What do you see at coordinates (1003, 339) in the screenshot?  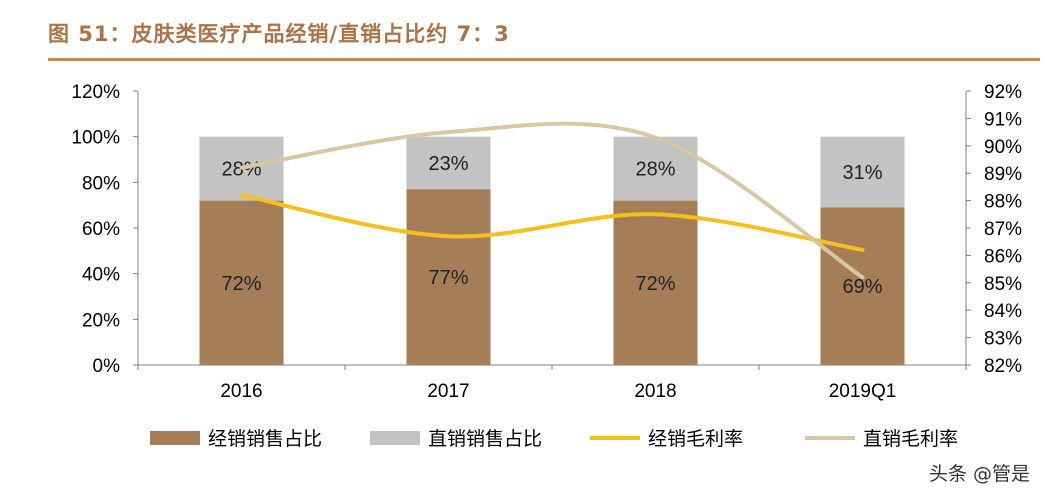 I see `y-right-tick-label: 83%` at bounding box center [1003, 339].